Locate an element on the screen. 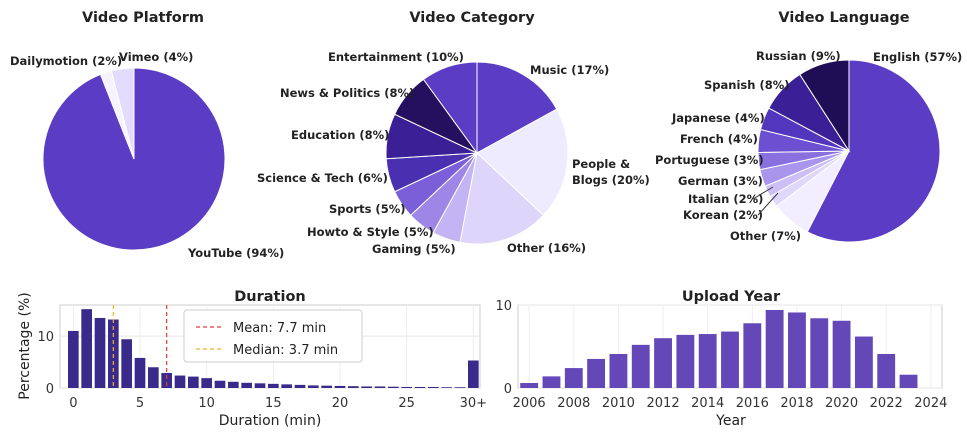 This screenshot has height=442, width=967. duration-legend: Mean: 7.7 min Median: 3.7 min is located at coordinates (273, 336).